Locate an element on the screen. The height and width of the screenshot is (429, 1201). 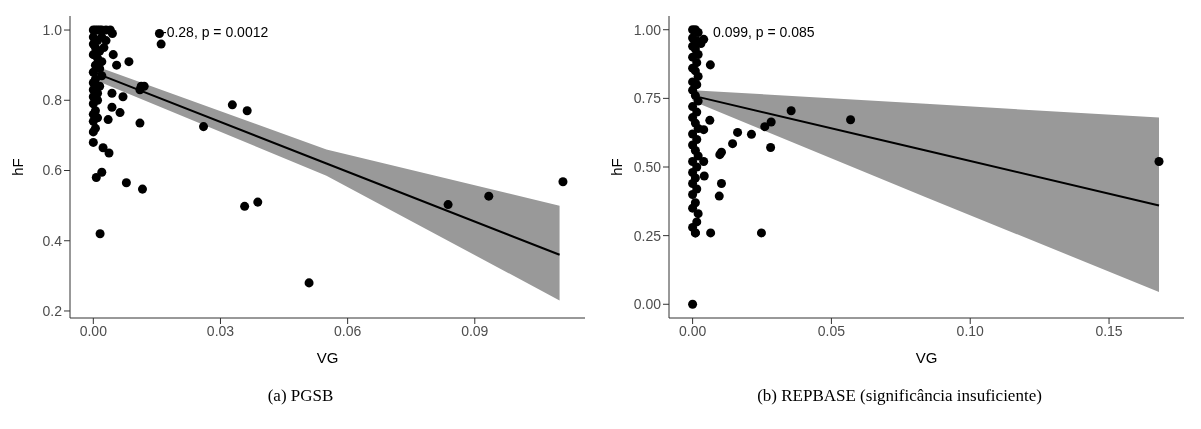
y-tick-label: 0.2 is located at coordinates (52, 310).